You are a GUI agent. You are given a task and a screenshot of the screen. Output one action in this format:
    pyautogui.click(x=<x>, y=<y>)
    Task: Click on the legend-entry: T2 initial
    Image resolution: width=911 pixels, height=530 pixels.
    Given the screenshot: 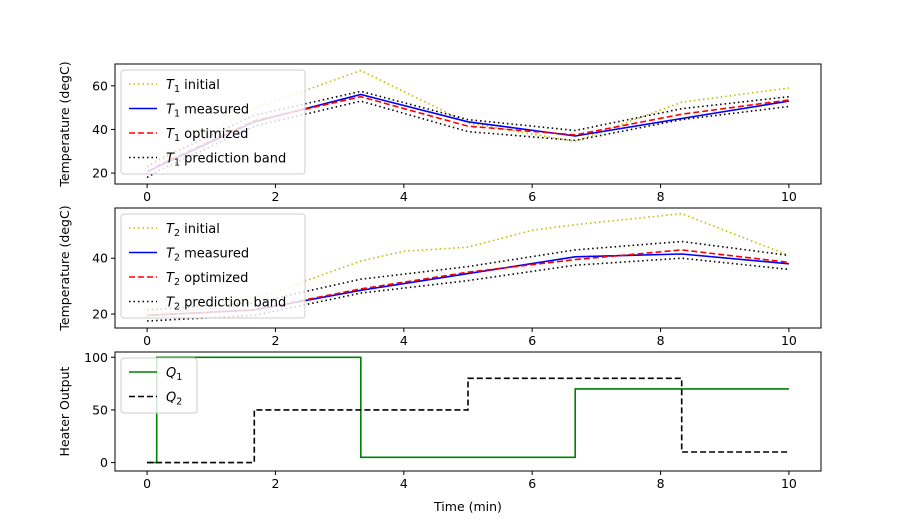 What is the action you would take?
    pyautogui.click(x=193, y=230)
    